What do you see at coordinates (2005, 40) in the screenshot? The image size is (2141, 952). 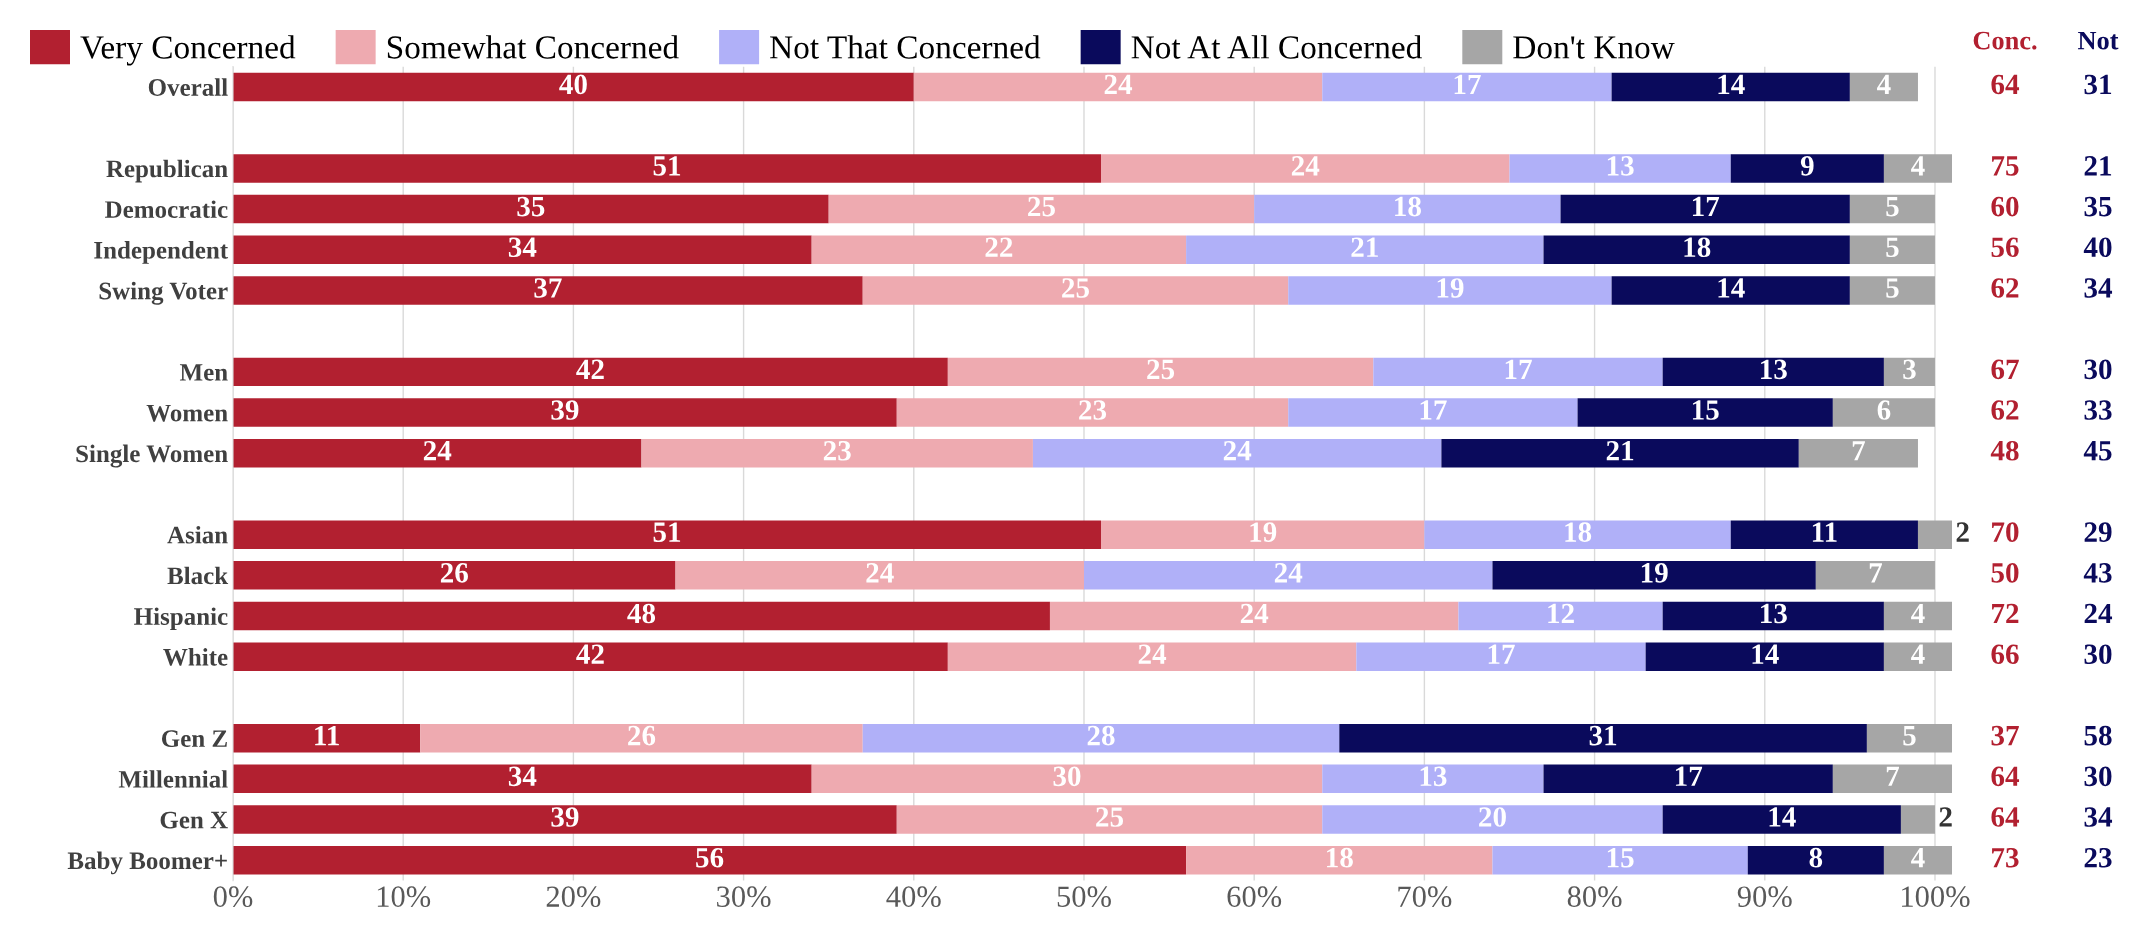 I see `text: Conc.` at bounding box center [2005, 40].